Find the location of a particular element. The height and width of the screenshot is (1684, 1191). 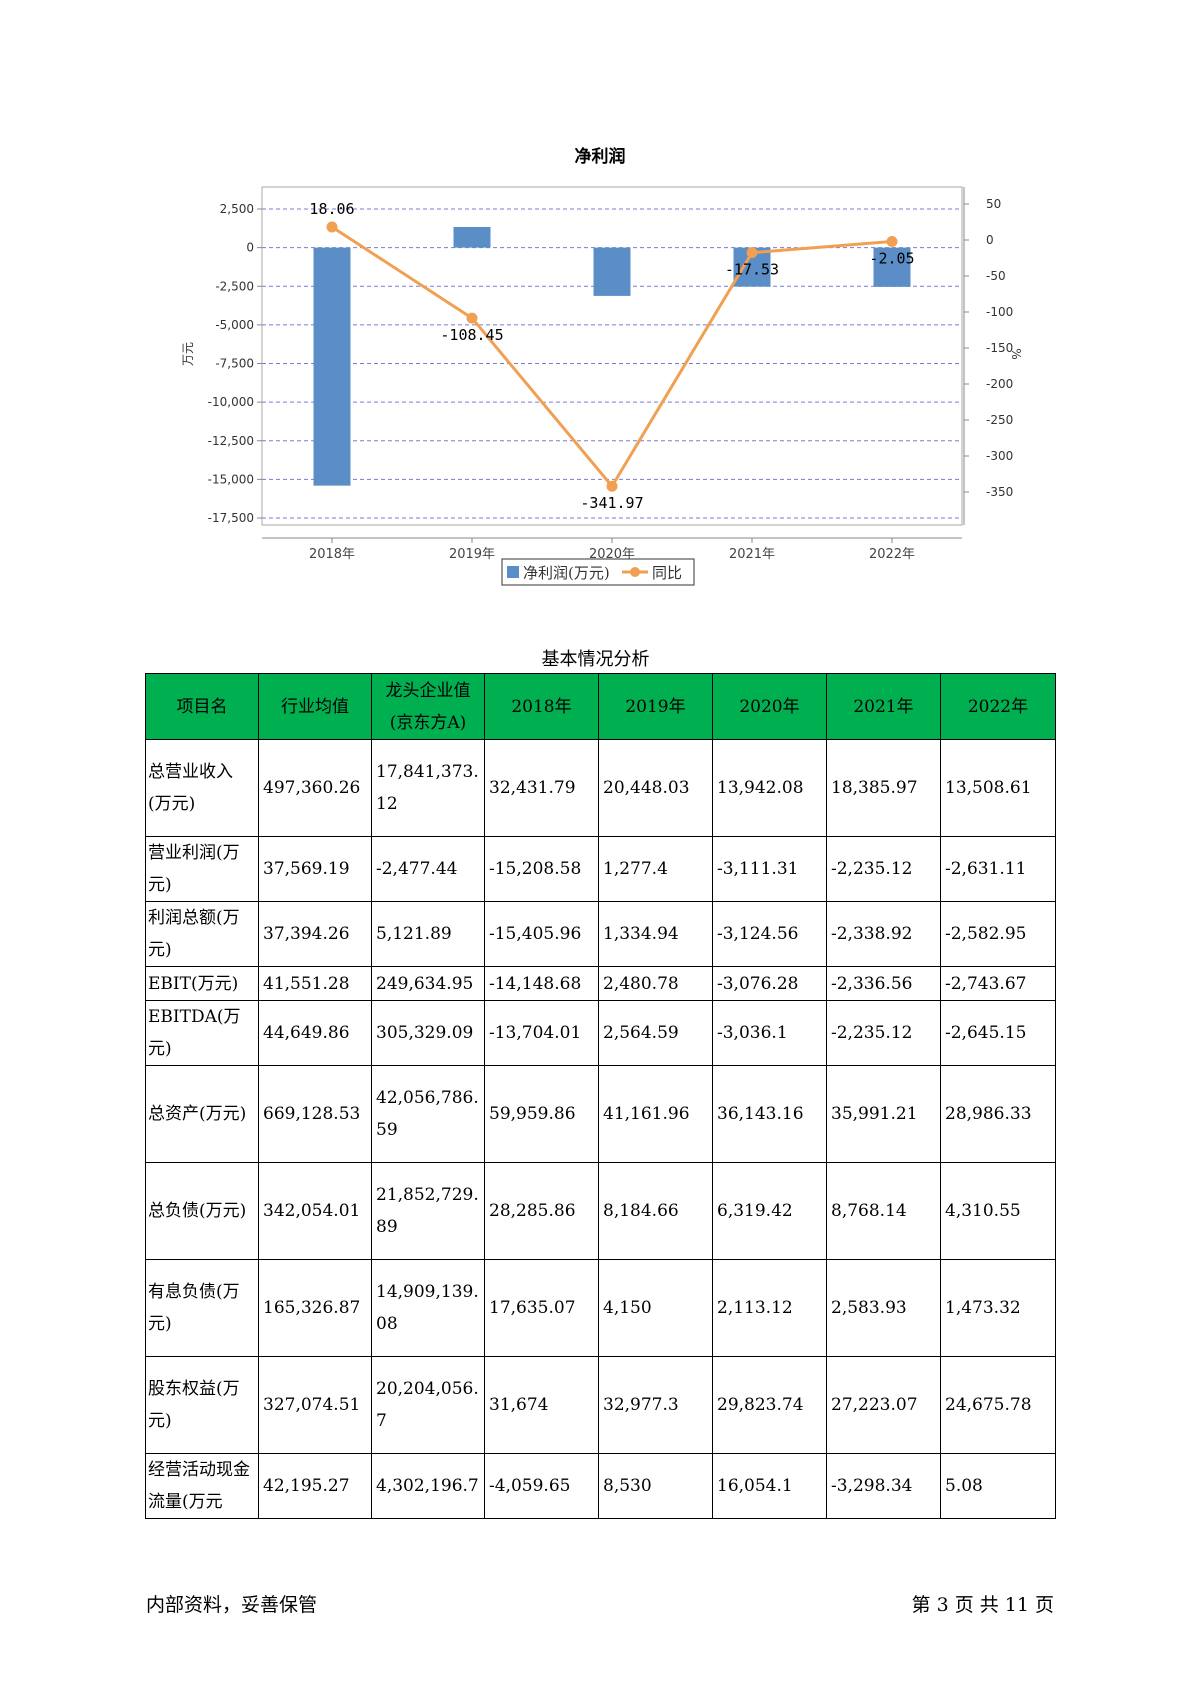

y-tick-label: -10,000 is located at coordinates (231, 402).